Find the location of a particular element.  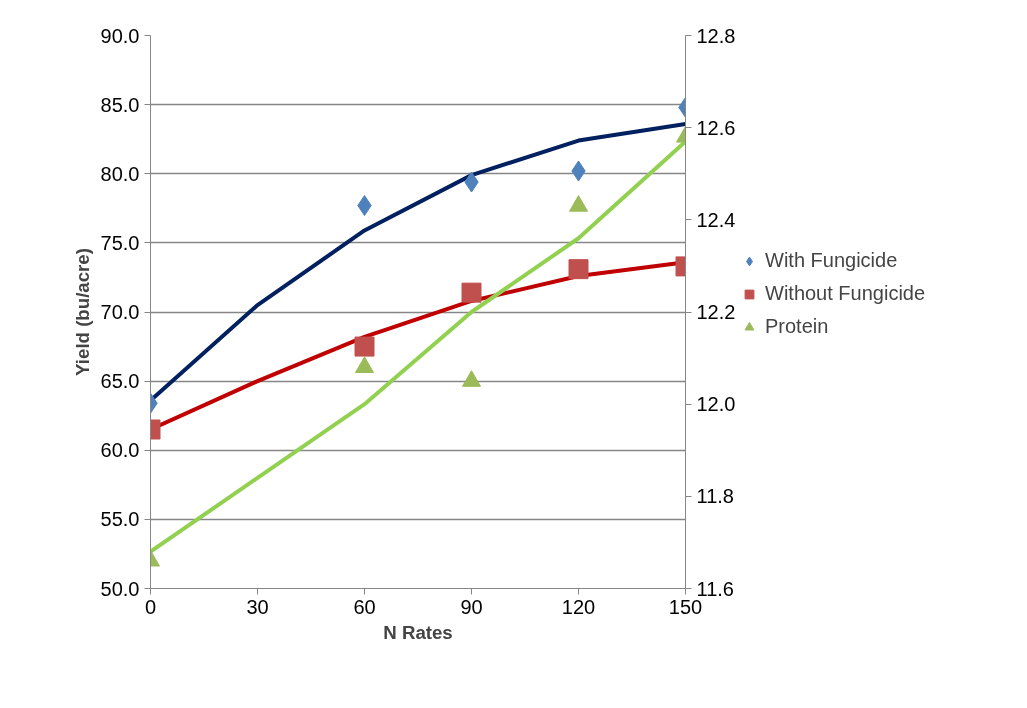

x-tick-label: 30 is located at coordinates (257, 606).